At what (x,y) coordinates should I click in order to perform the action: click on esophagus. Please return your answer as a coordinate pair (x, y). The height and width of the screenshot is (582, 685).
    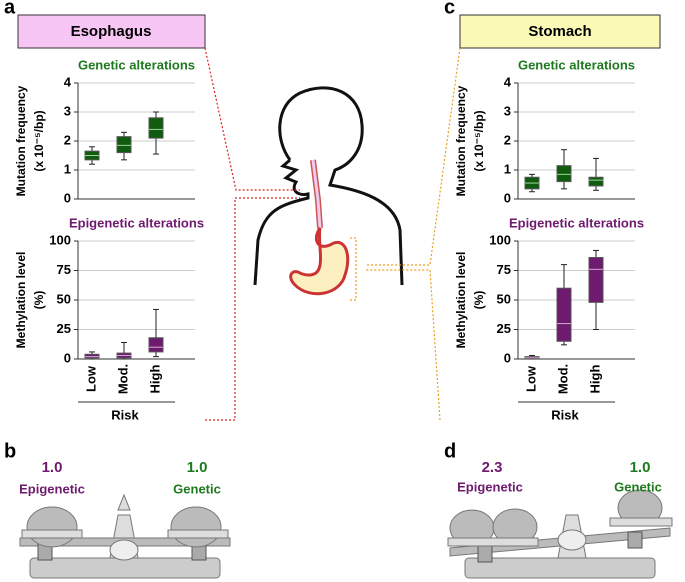
    Looking at the image, I should click on (316, 194).